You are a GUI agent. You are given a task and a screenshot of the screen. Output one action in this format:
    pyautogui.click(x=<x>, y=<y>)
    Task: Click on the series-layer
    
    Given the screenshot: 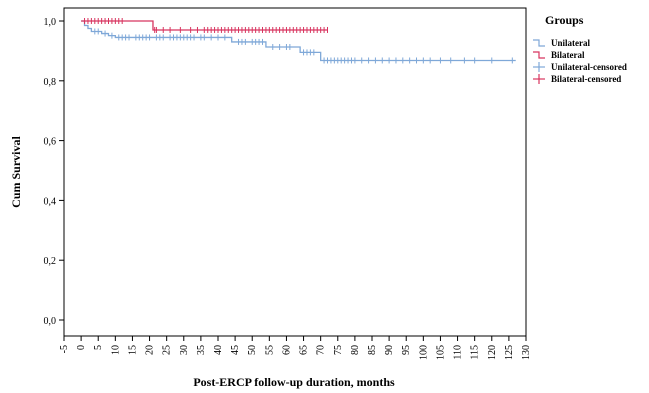 What is the action you would take?
    pyautogui.click(x=298, y=41)
    